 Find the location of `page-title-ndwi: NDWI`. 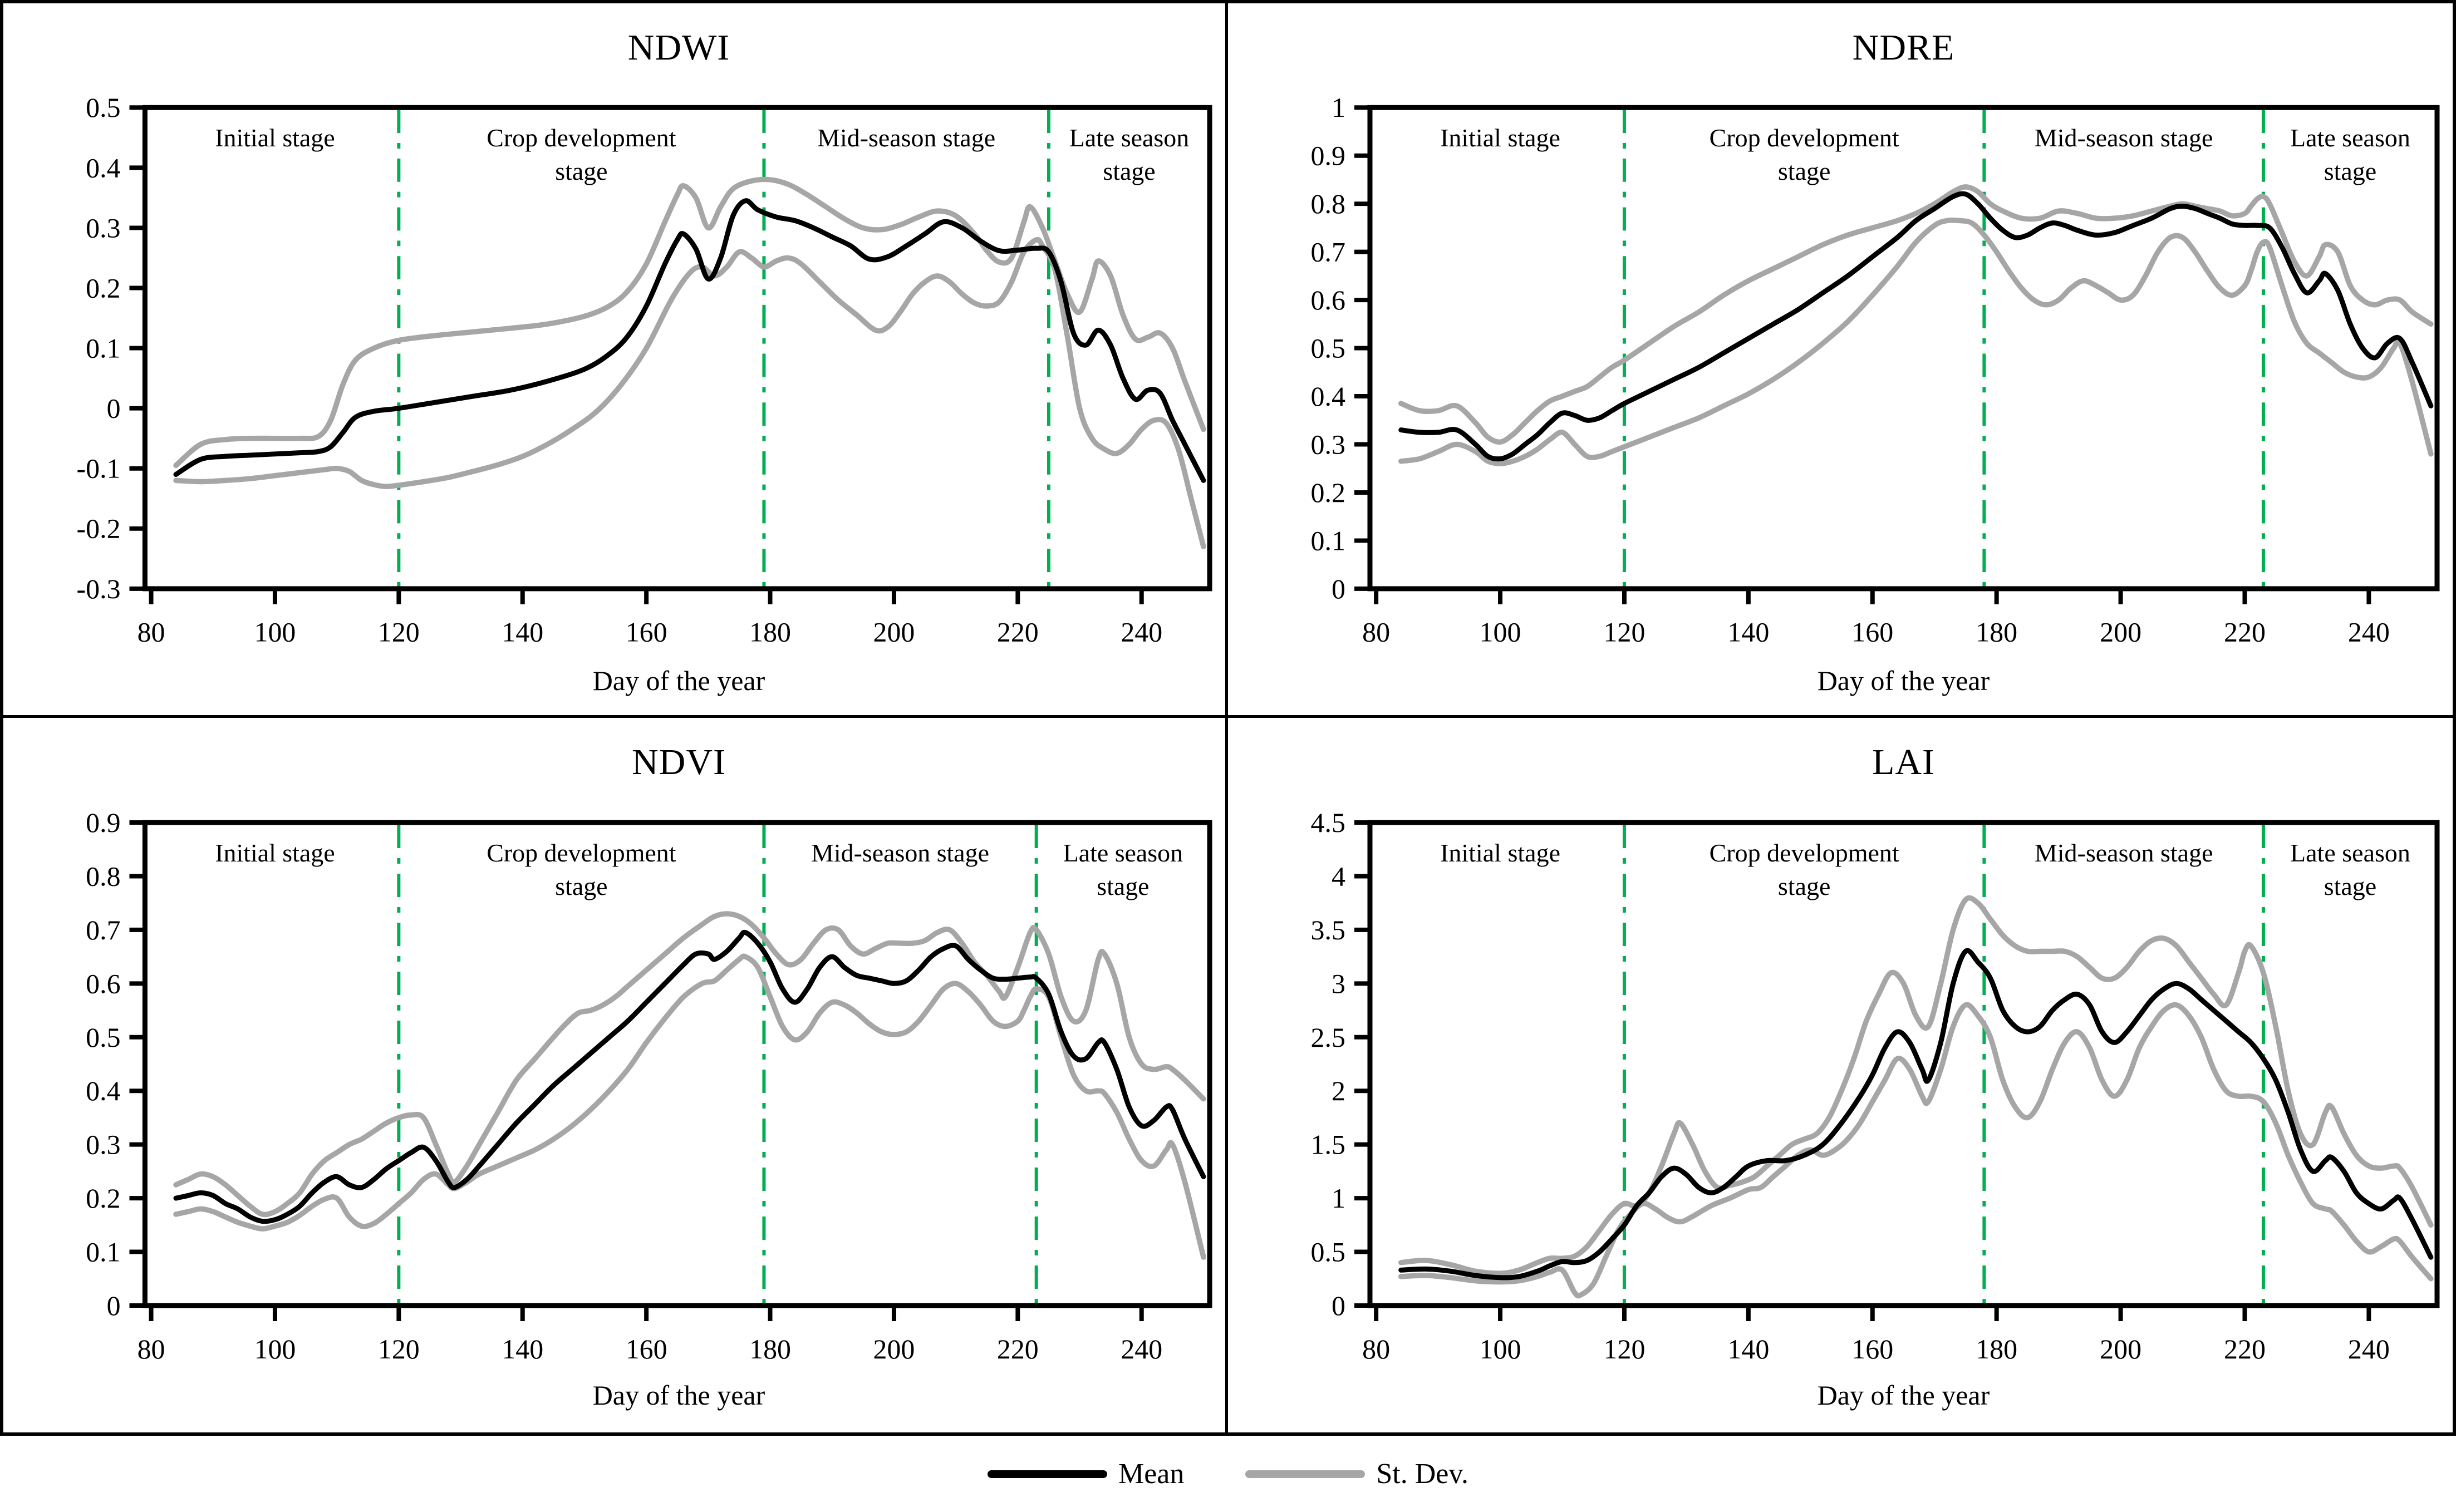

page-title-ndwi: NDWI is located at coordinates (678, 47).